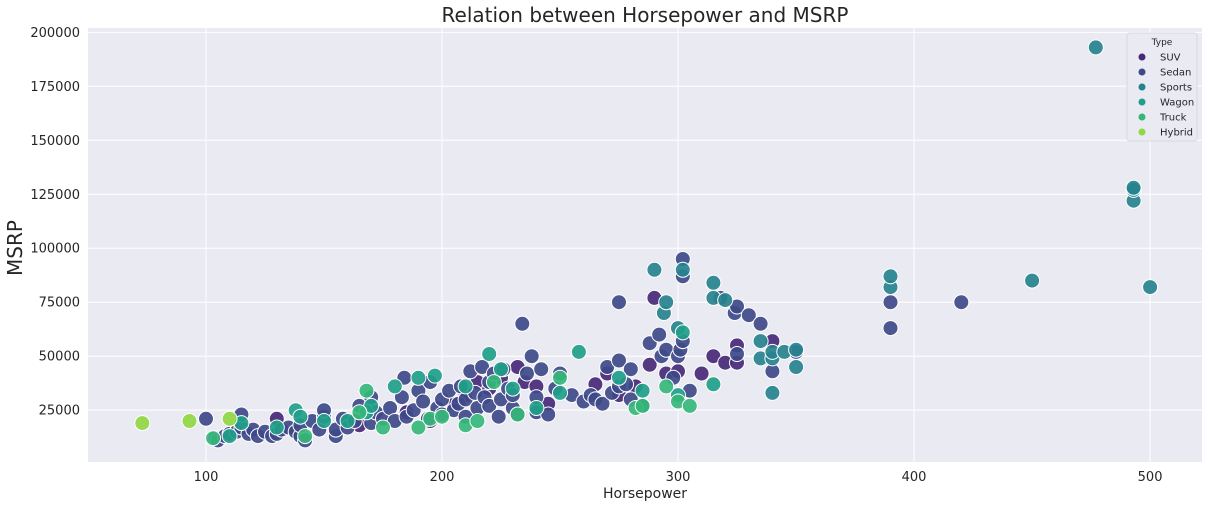  I want to click on y-tick-label: 50000, so click(59, 357).